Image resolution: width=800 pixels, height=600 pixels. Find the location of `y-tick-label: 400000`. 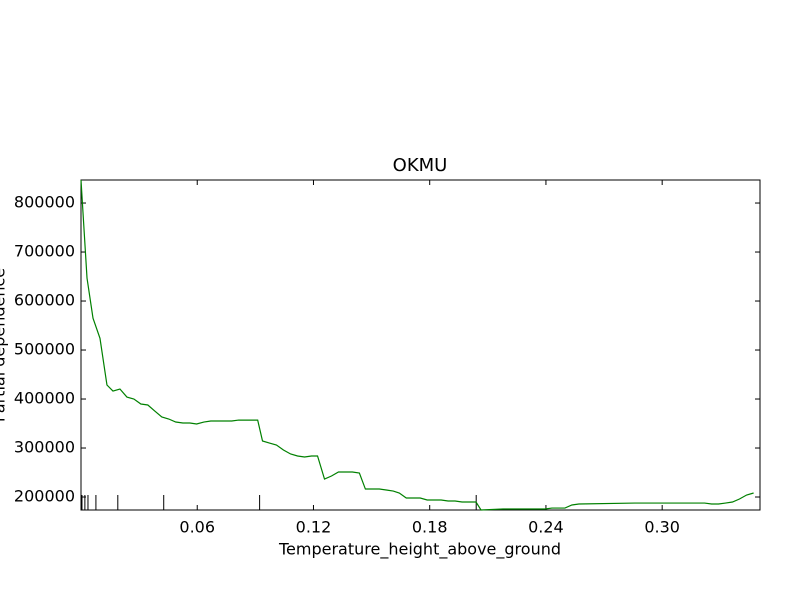

y-tick-label: 400000 is located at coordinates (44, 398).